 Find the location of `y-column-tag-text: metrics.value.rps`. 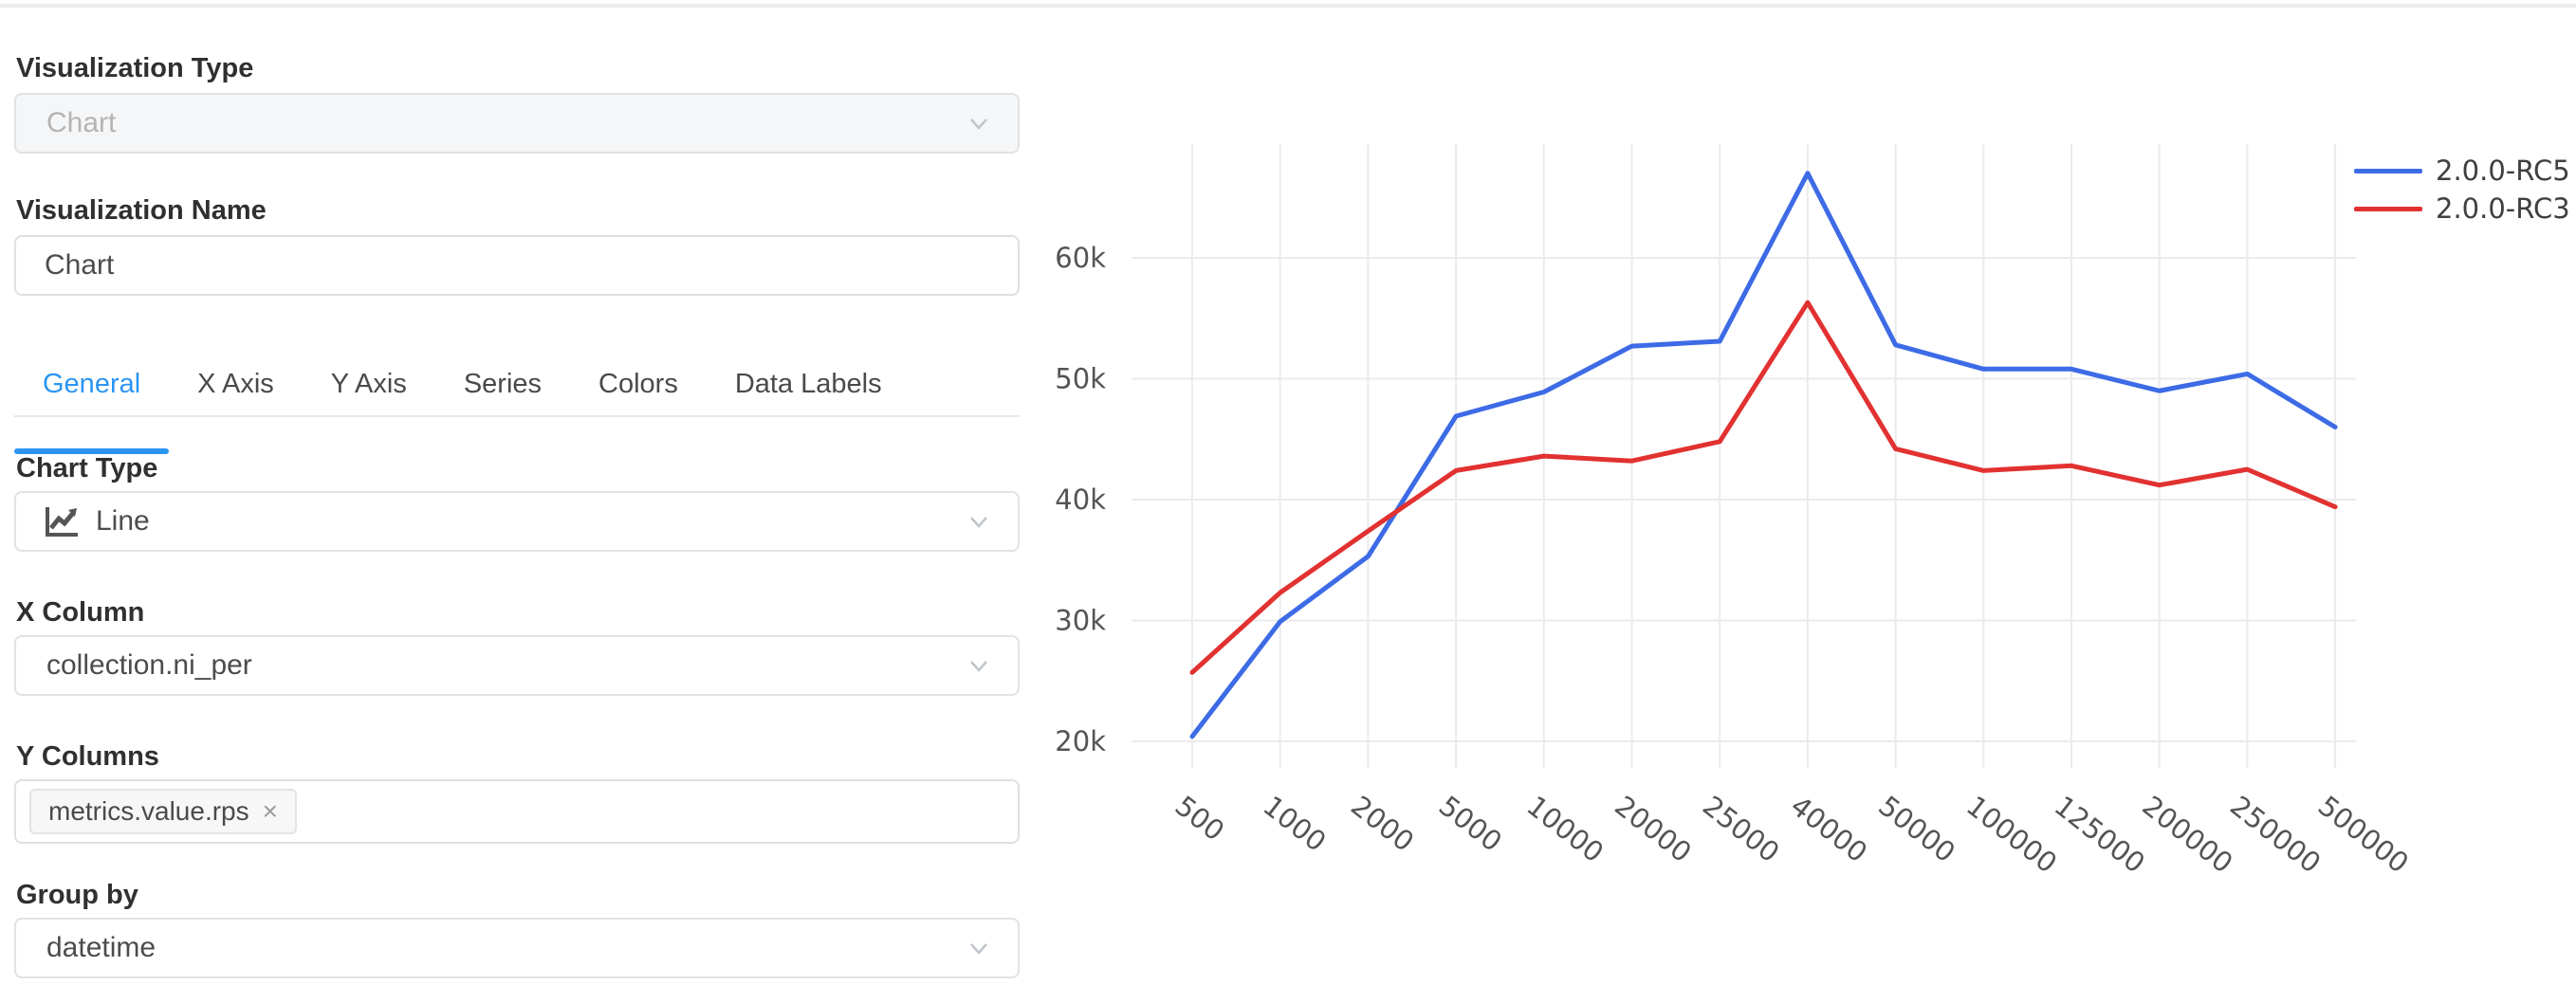

y-column-tag-text: metrics.value.rps is located at coordinates (148, 811).